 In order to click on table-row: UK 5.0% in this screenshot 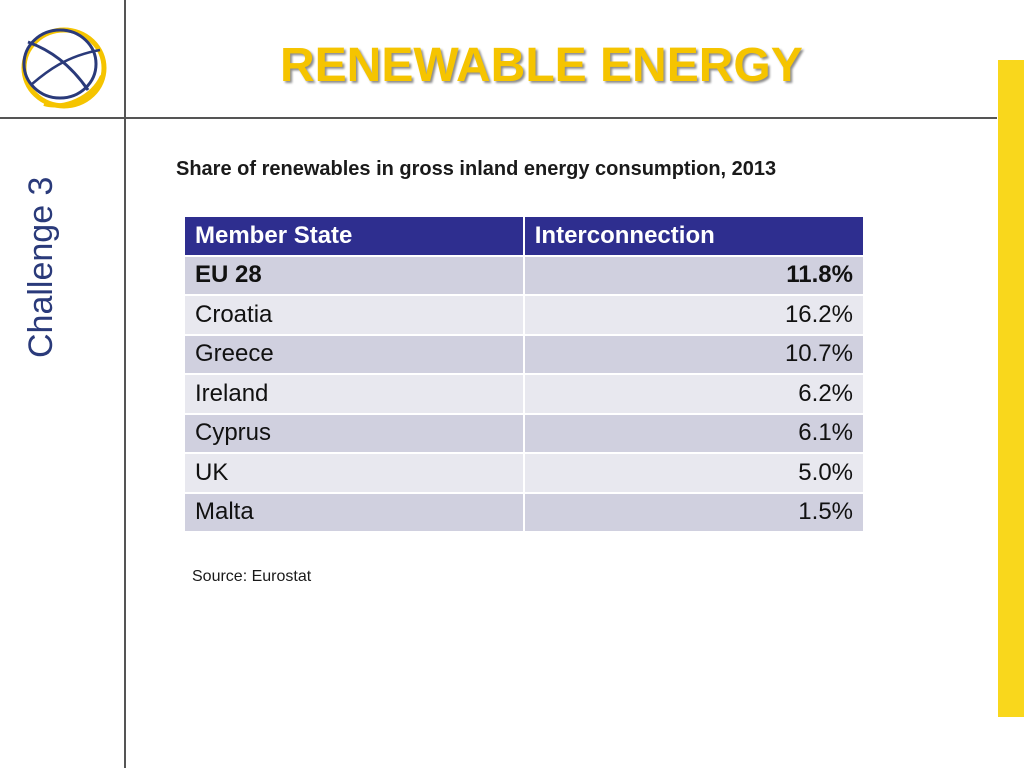, I will do `click(524, 473)`.